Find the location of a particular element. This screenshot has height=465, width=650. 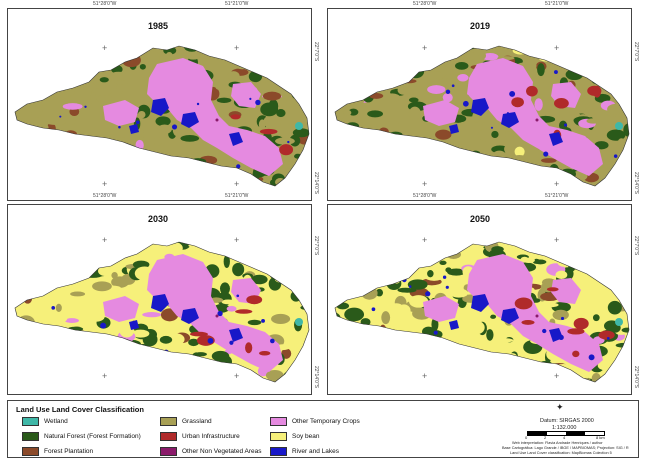

coord-right-2019-b: 22°14'0"S is located at coordinates (636, 183).